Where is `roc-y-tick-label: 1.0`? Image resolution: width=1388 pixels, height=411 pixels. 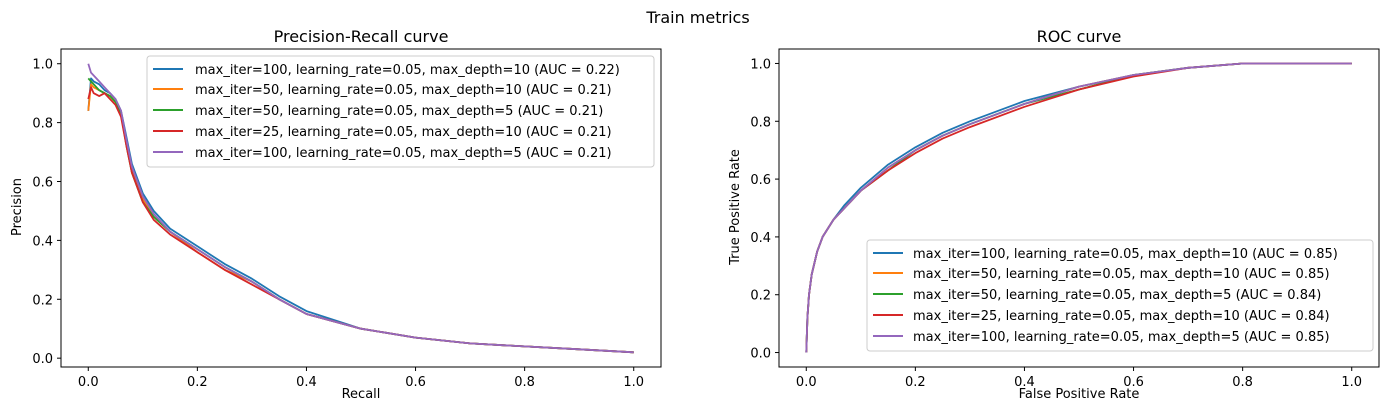 roc-y-tick-label: 1.0 is located at coordinates (760, 64).